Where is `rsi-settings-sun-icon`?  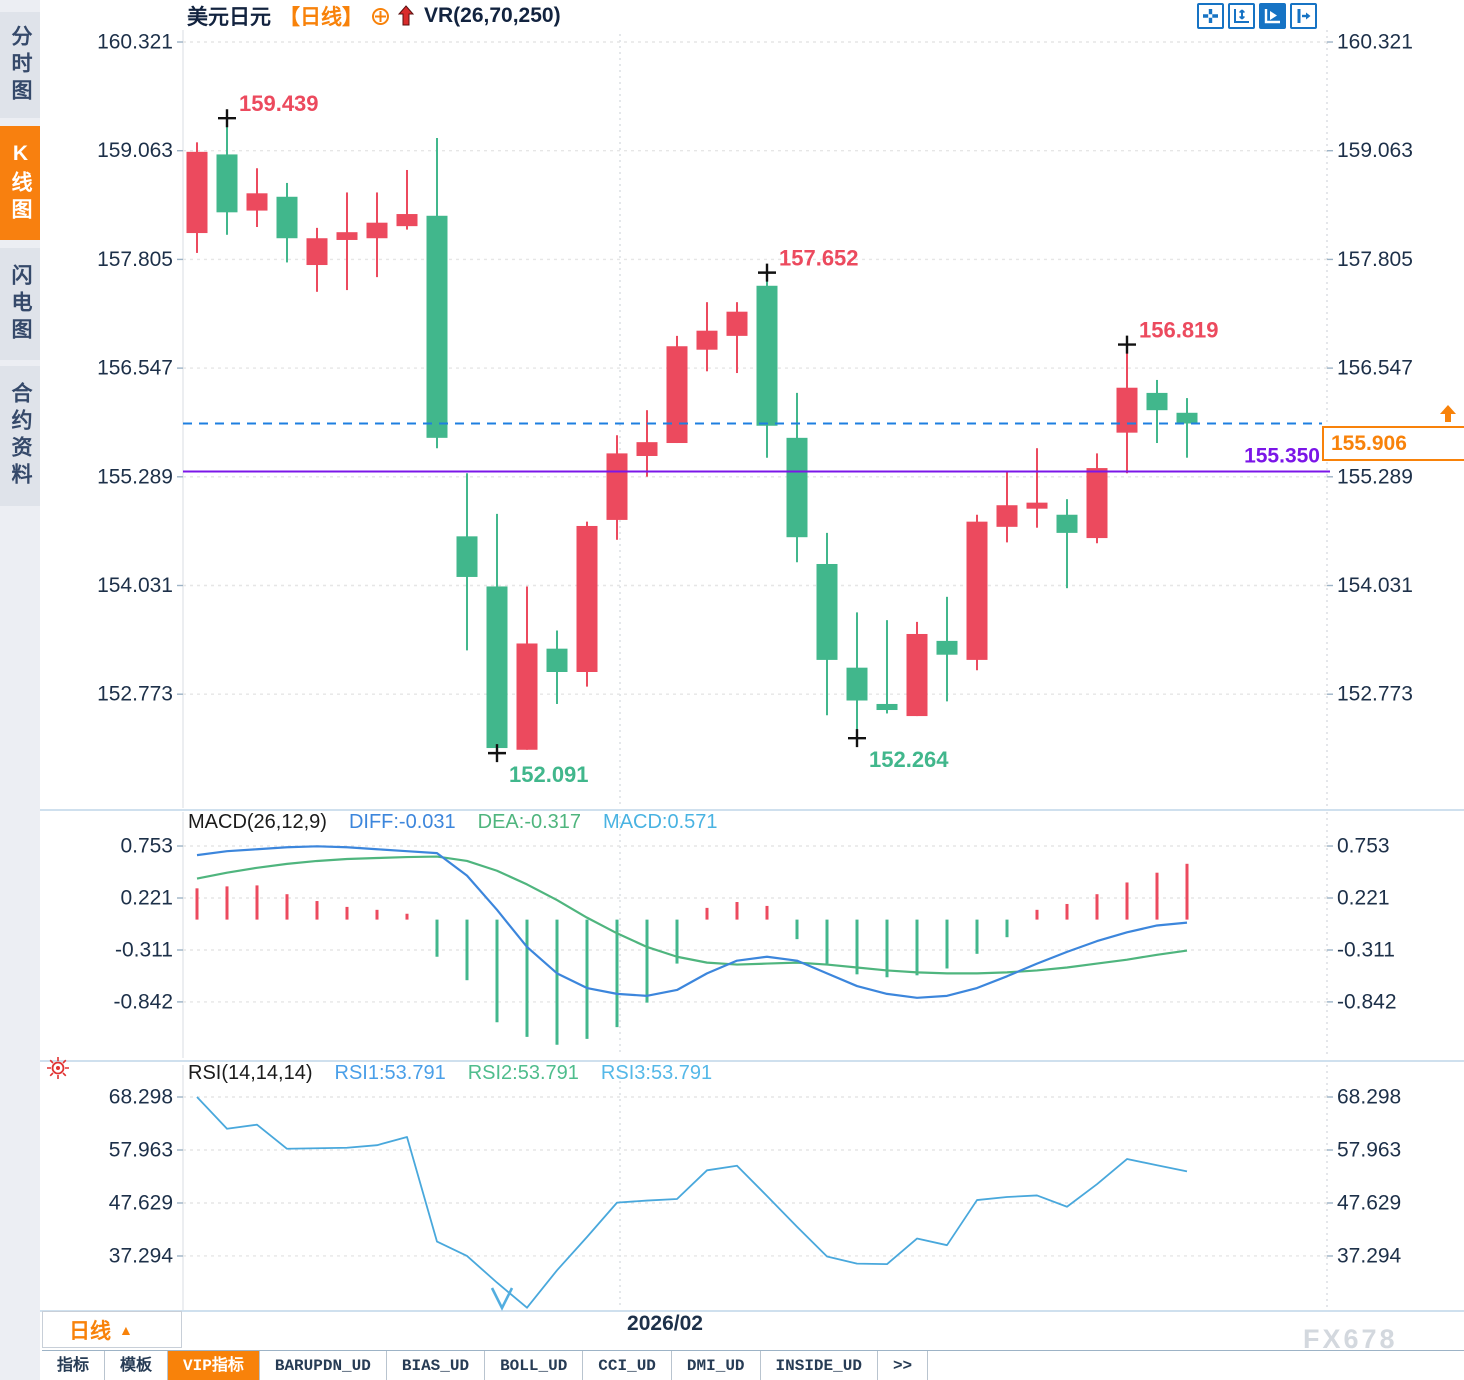 rsi-settings-sun-icon is located at coordinates (58, 1068).